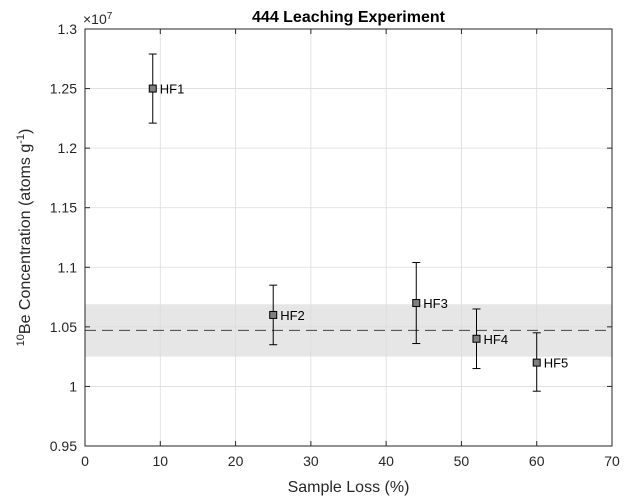 The image size is (633, 499). What do you see at coordinates (85, 461) in the screenshot?
I see `x-tick-label: 0` at bounding box center [85, 461].